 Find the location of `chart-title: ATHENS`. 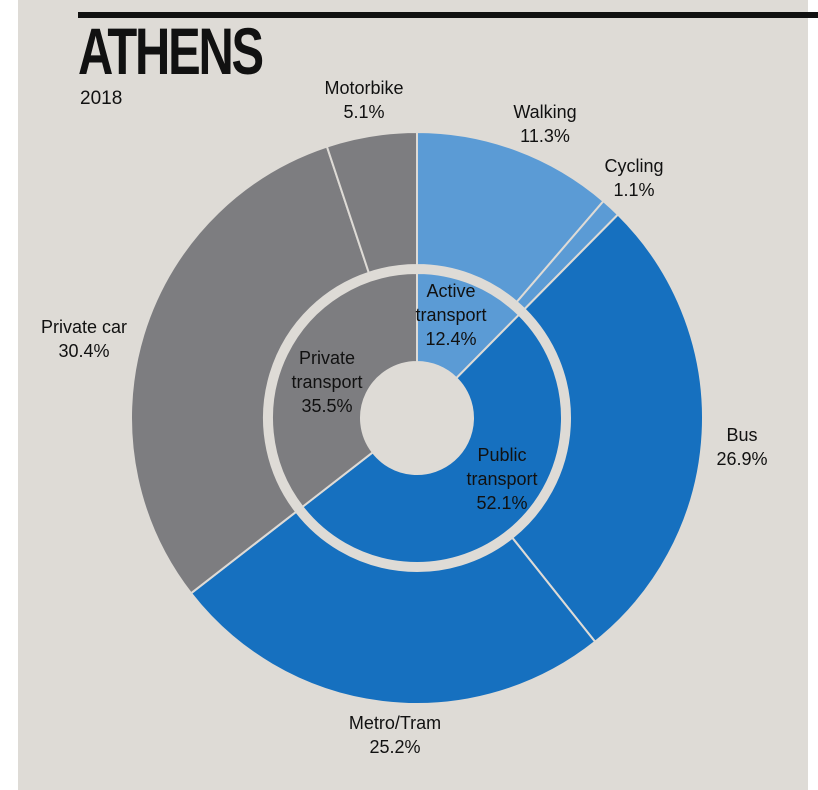

chart-title: ATHENS is located at coordinates (171, 51).